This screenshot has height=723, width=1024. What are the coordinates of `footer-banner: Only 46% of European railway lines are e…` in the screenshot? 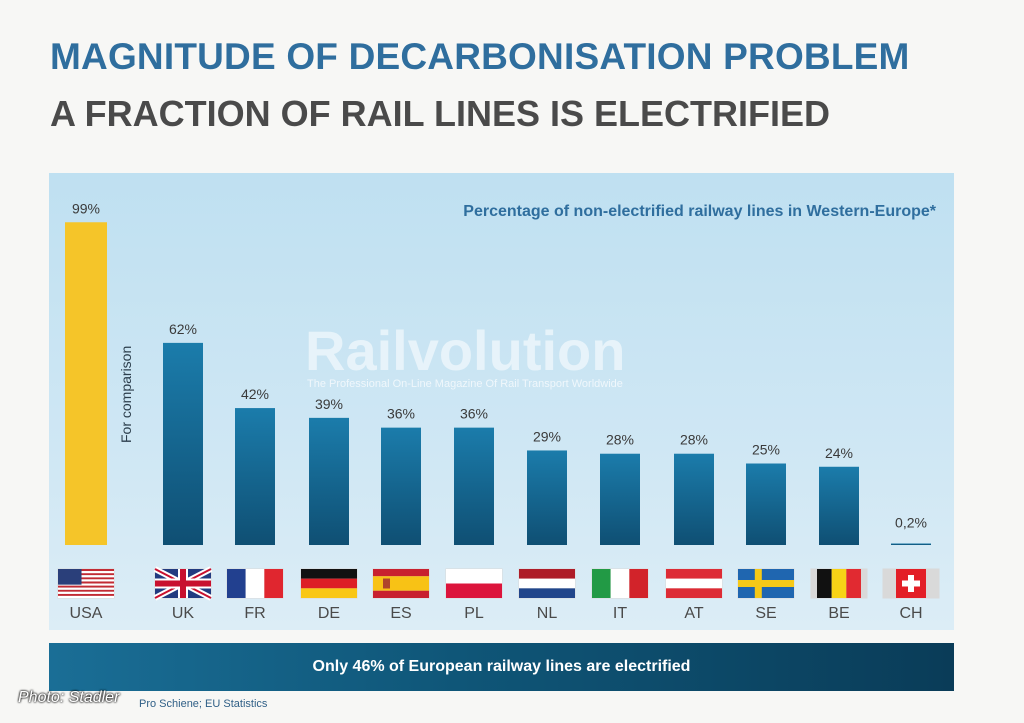 It's located at (501, 667).